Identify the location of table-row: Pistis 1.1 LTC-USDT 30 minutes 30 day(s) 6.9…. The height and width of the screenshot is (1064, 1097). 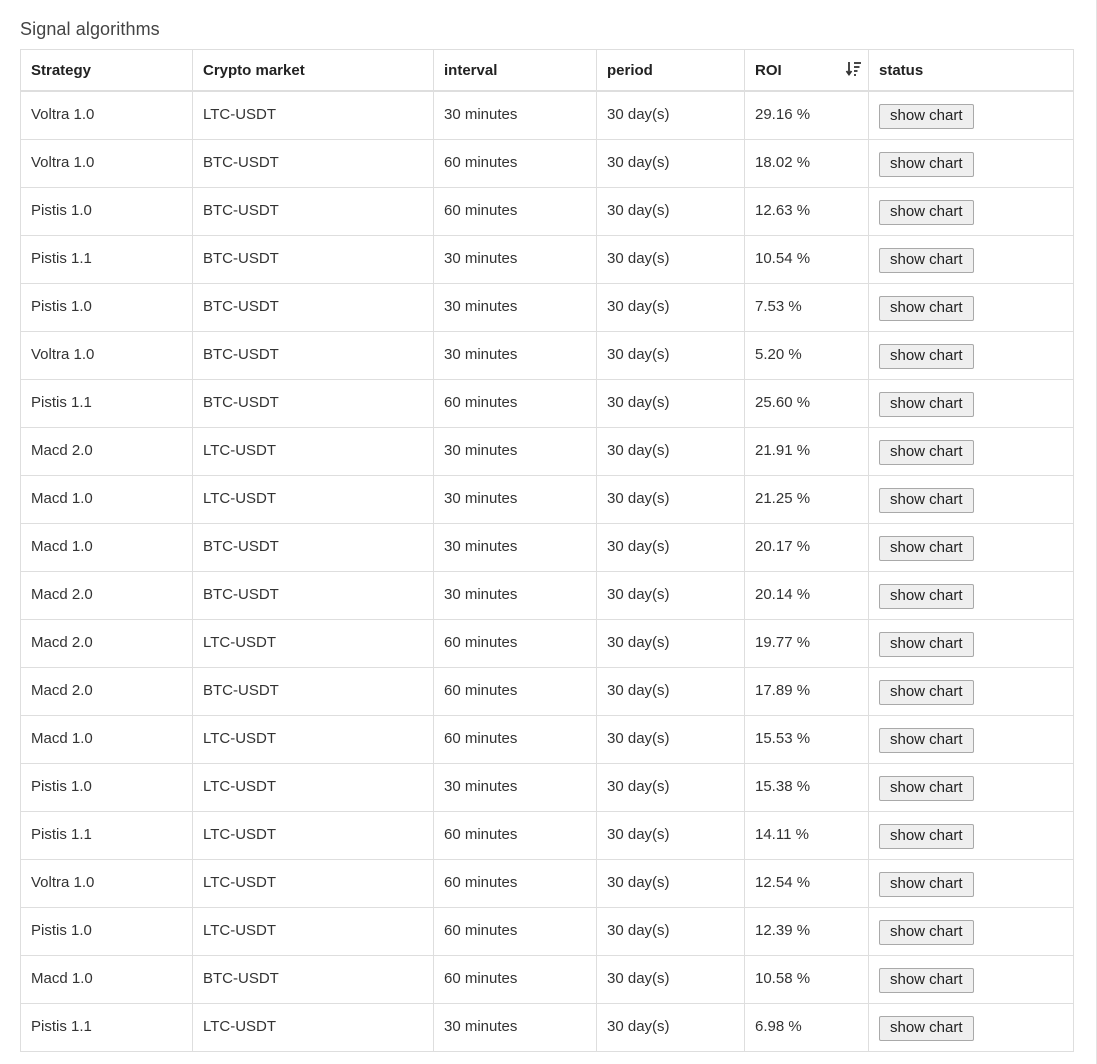
(547, 1027).